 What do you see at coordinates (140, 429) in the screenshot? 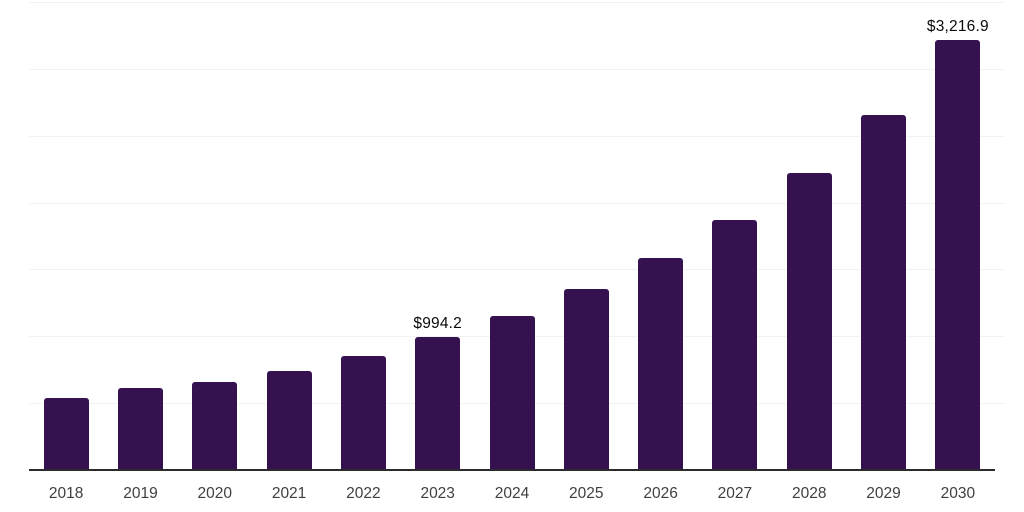
I see `bar-2019` at bounding box center [140, 429].